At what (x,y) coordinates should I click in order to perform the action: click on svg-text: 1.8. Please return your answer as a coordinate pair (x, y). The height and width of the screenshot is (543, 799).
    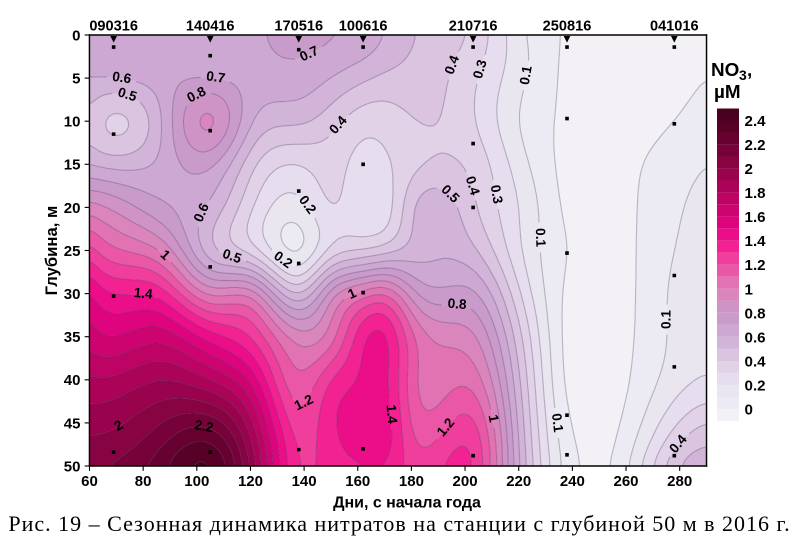
    Looking at the image, I should click on (755, 193).